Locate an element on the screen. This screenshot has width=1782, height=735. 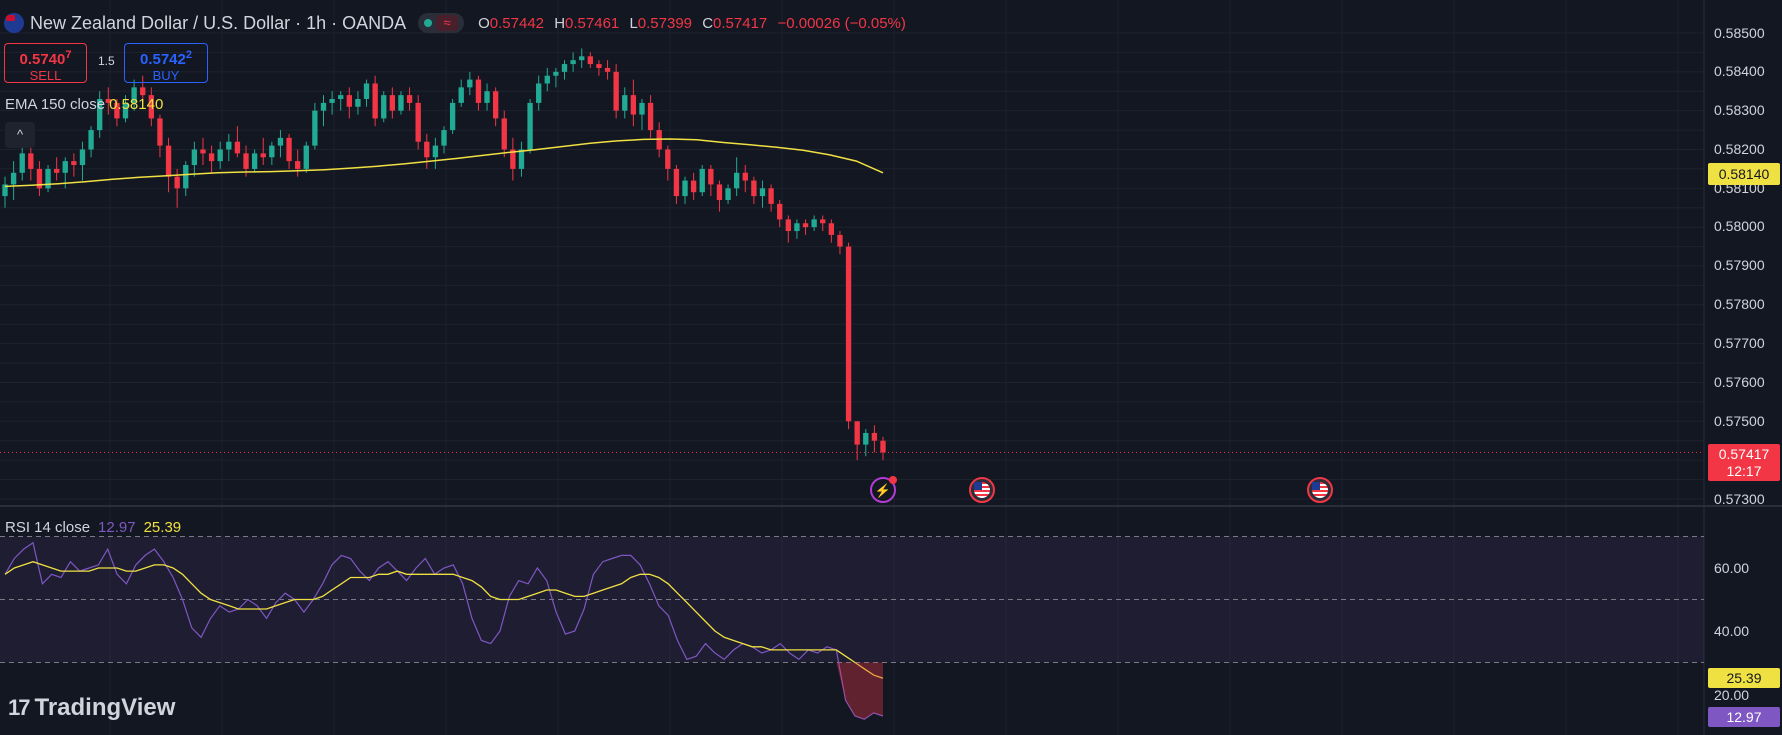
ema-legend: EMA 150 close 0.58140 is located at coordinates (84, 104).